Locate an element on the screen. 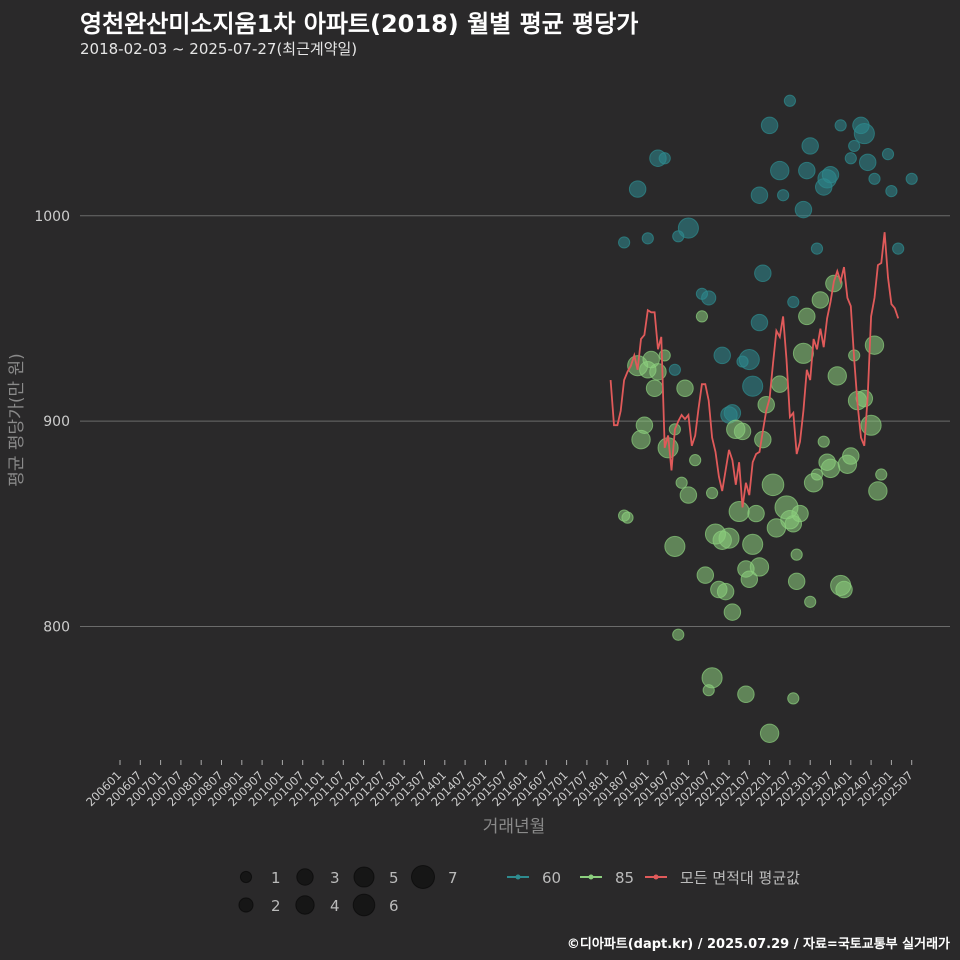 Image resolution: width=960 pixels, height=960 pixels. average-line-layer is located at coordinates (754, 370).